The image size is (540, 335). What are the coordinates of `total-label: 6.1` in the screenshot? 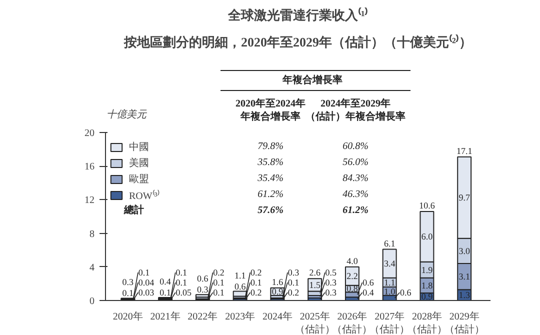 It's located at (390, 243).